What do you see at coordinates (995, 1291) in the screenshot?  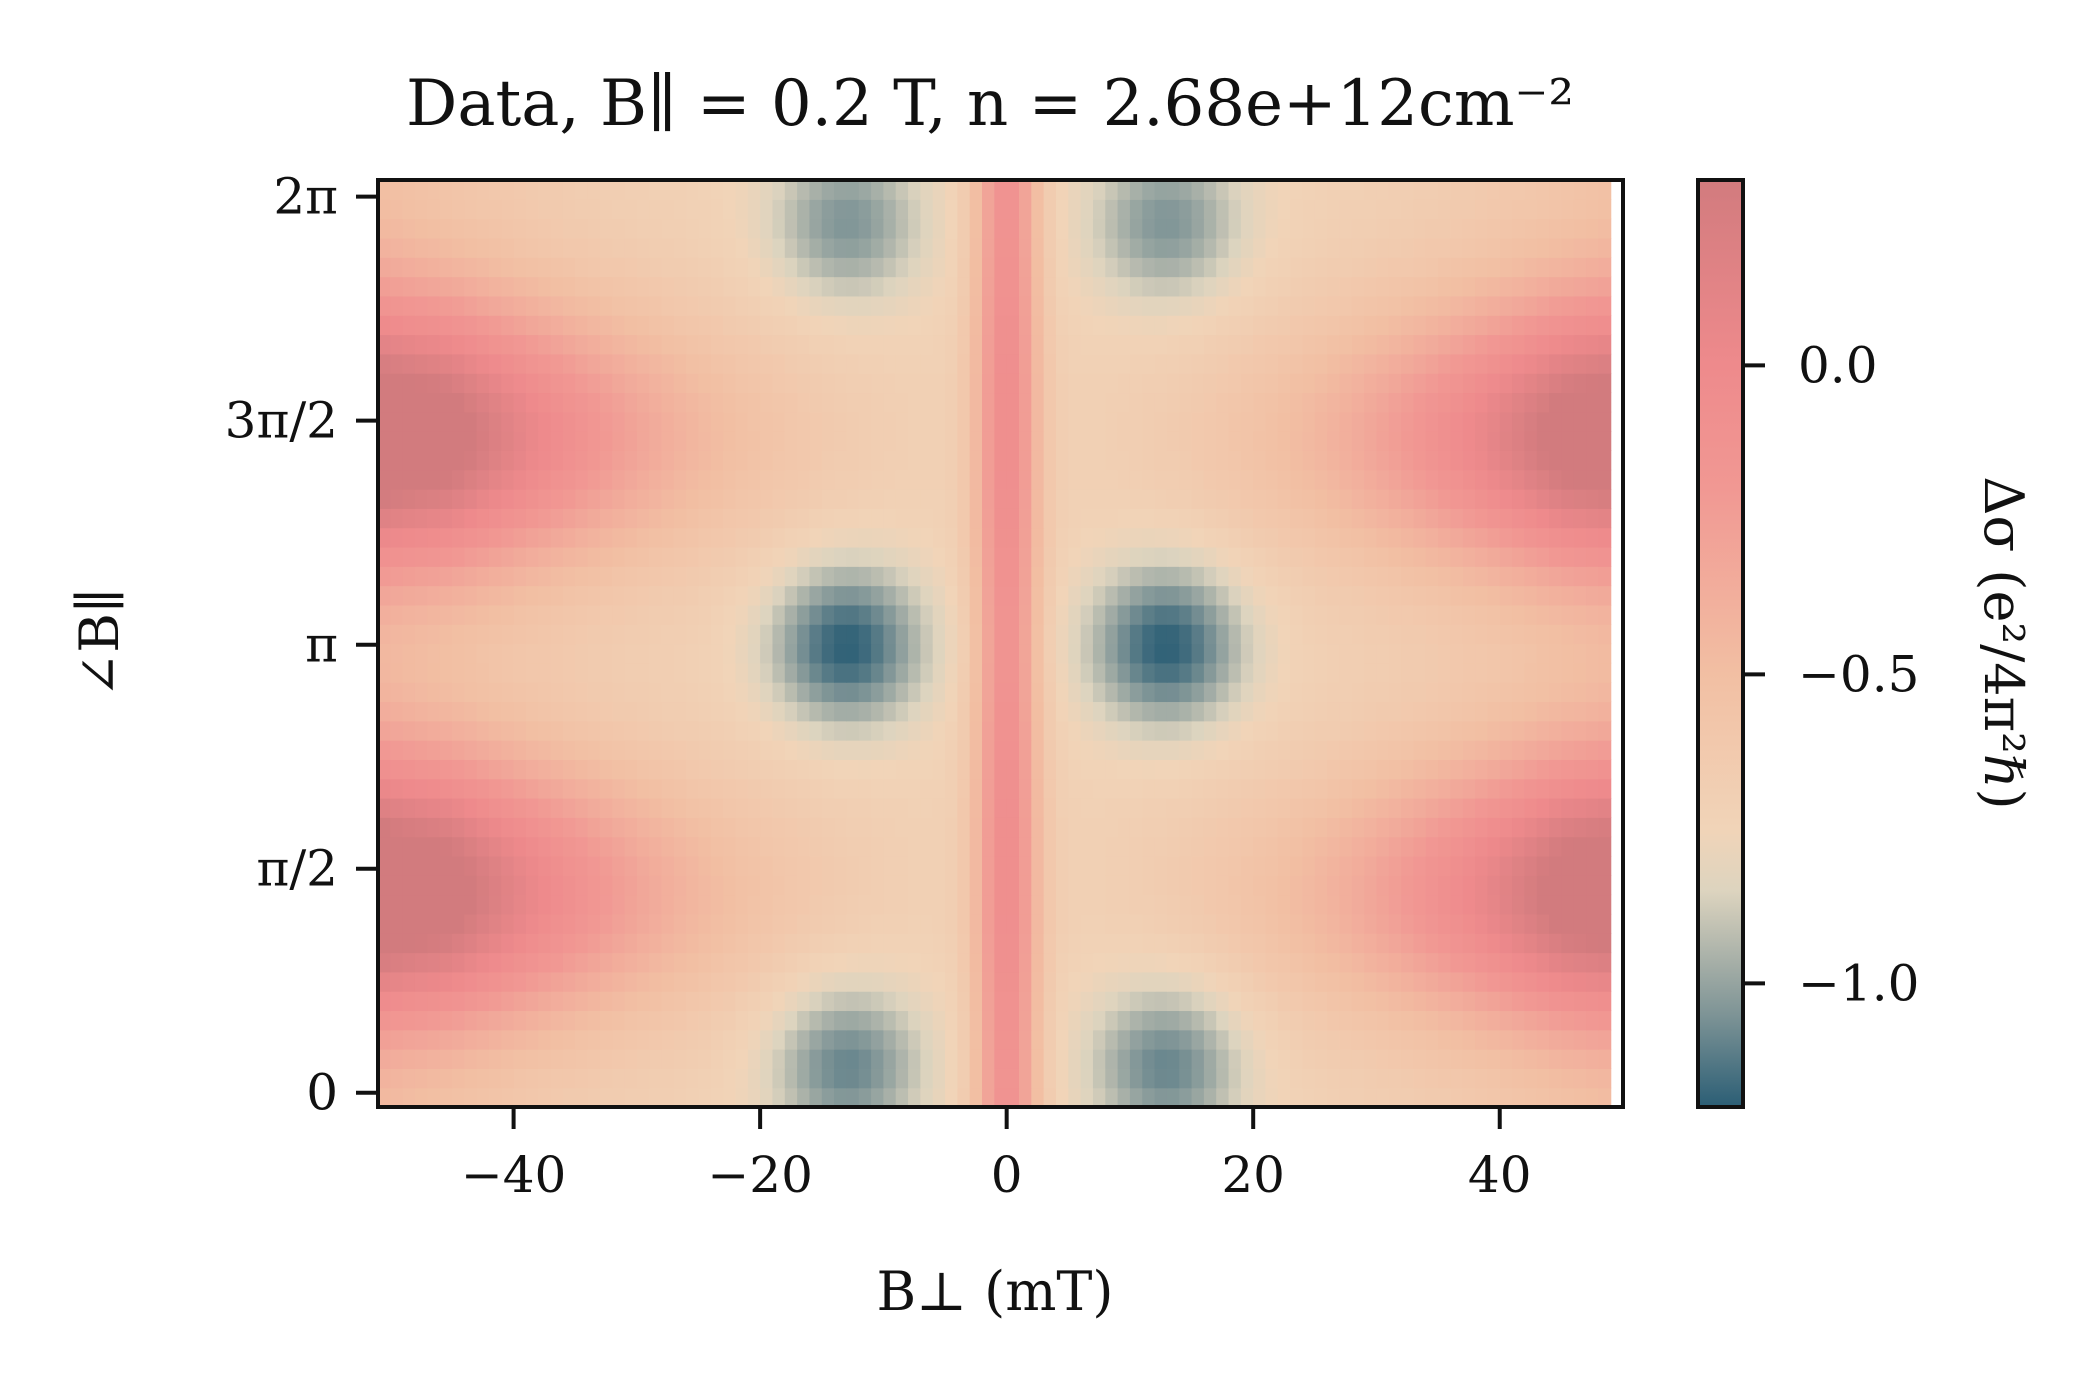 I see `x-axis-label: B⊥ (mT)` at bounding box center [995, 1291].